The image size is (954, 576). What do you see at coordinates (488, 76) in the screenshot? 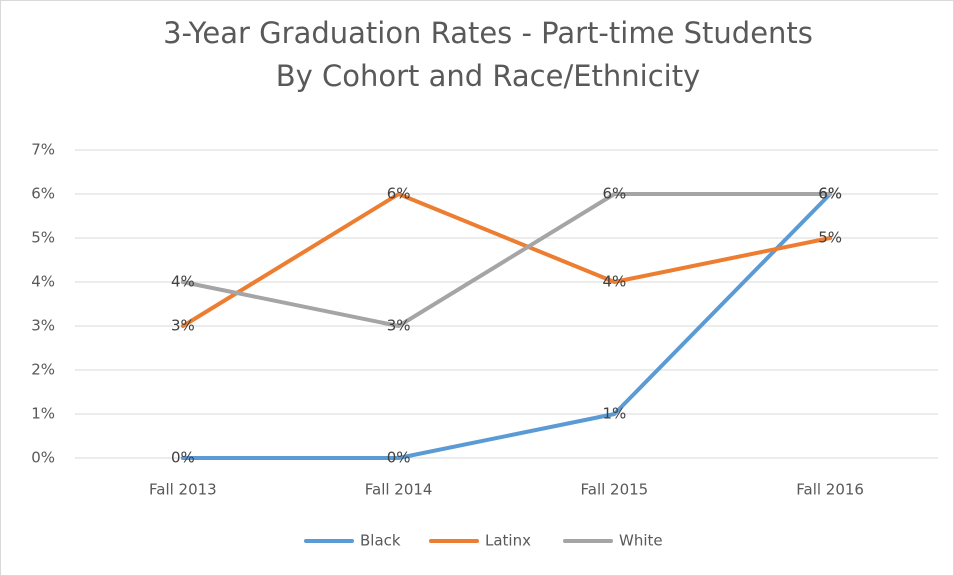
I see `chart-subtitle: By Cohort and Race/Ethnicity` at bounding box center [488, 76].